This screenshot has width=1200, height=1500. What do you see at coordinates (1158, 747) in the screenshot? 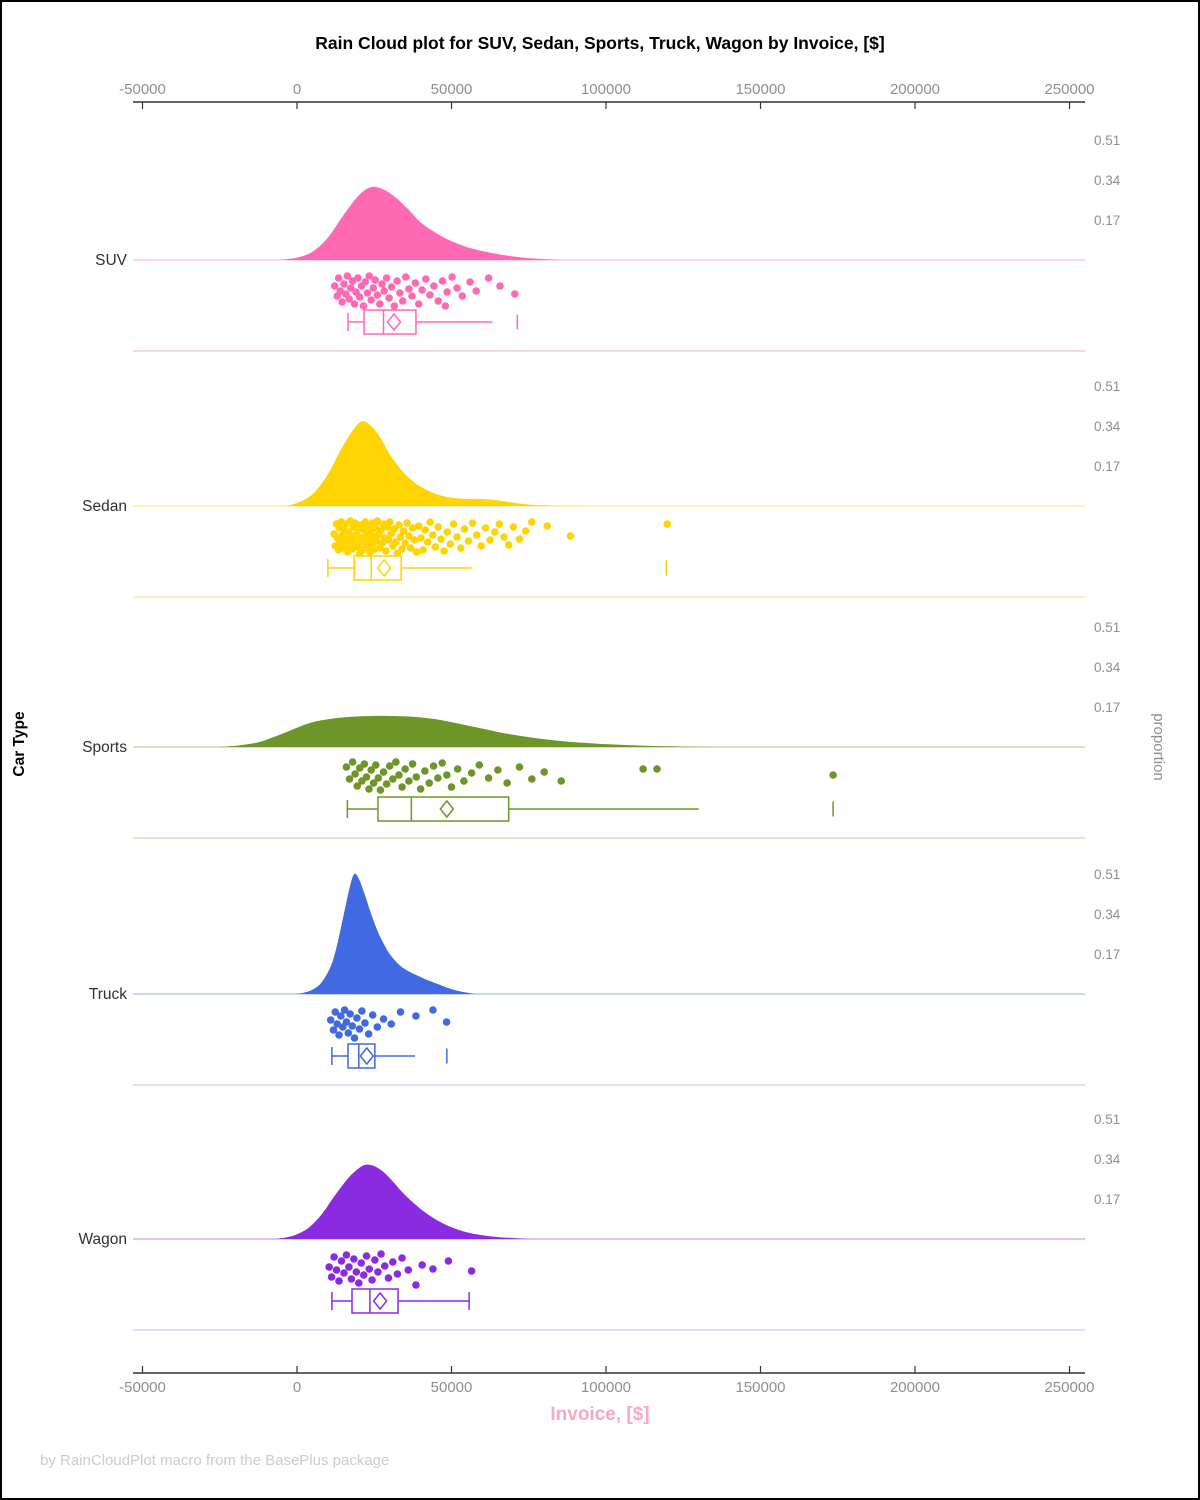
I see `right-axis-title: proportion` at bounding box center [1158, 747].